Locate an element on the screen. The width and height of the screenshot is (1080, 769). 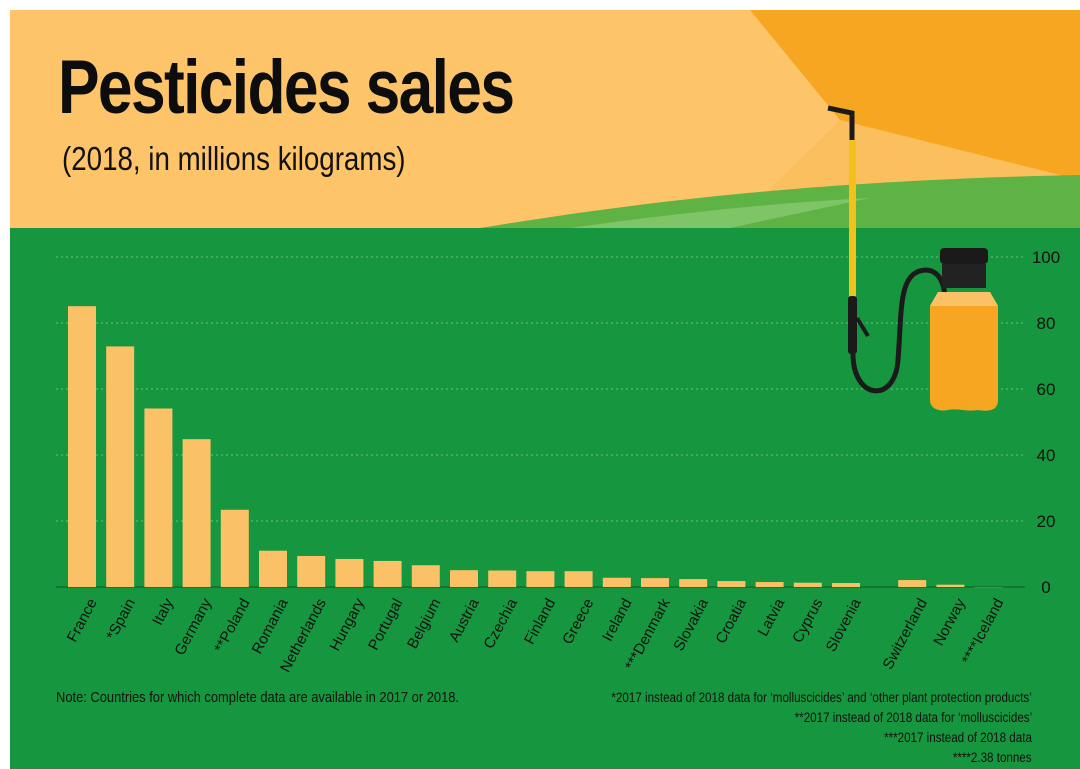
sprayer-tank is located at coordinates (964, 351).